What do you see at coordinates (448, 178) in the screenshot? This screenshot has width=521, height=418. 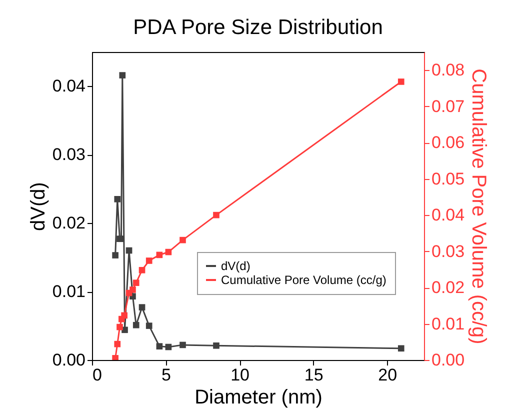 I see `y2-tick-label: 0.05` at bounding box center [448, 178].